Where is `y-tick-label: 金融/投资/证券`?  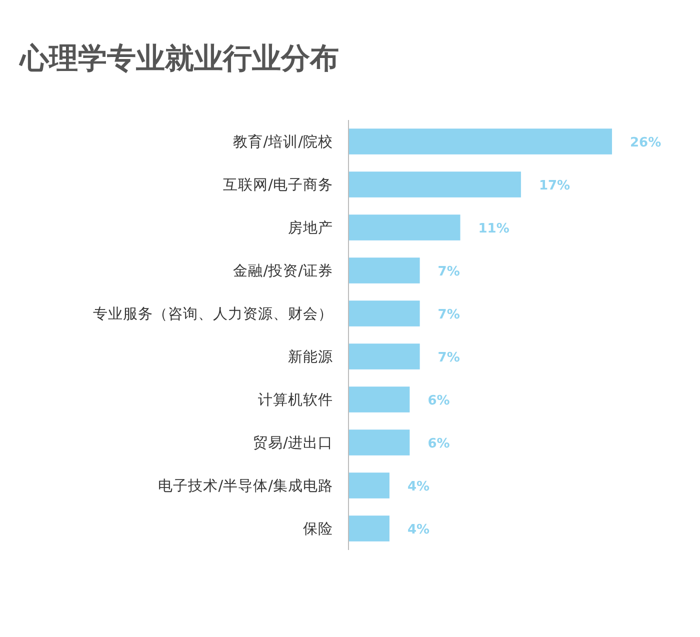
y-tick-label: 金融/投资/证券 is located at coordinates (283, 271).